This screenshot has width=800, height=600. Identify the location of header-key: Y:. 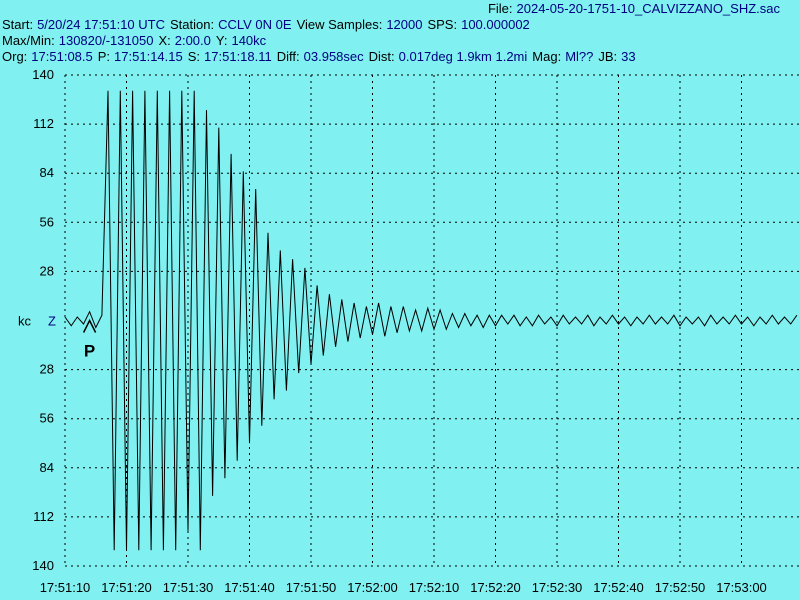
(222, 40).